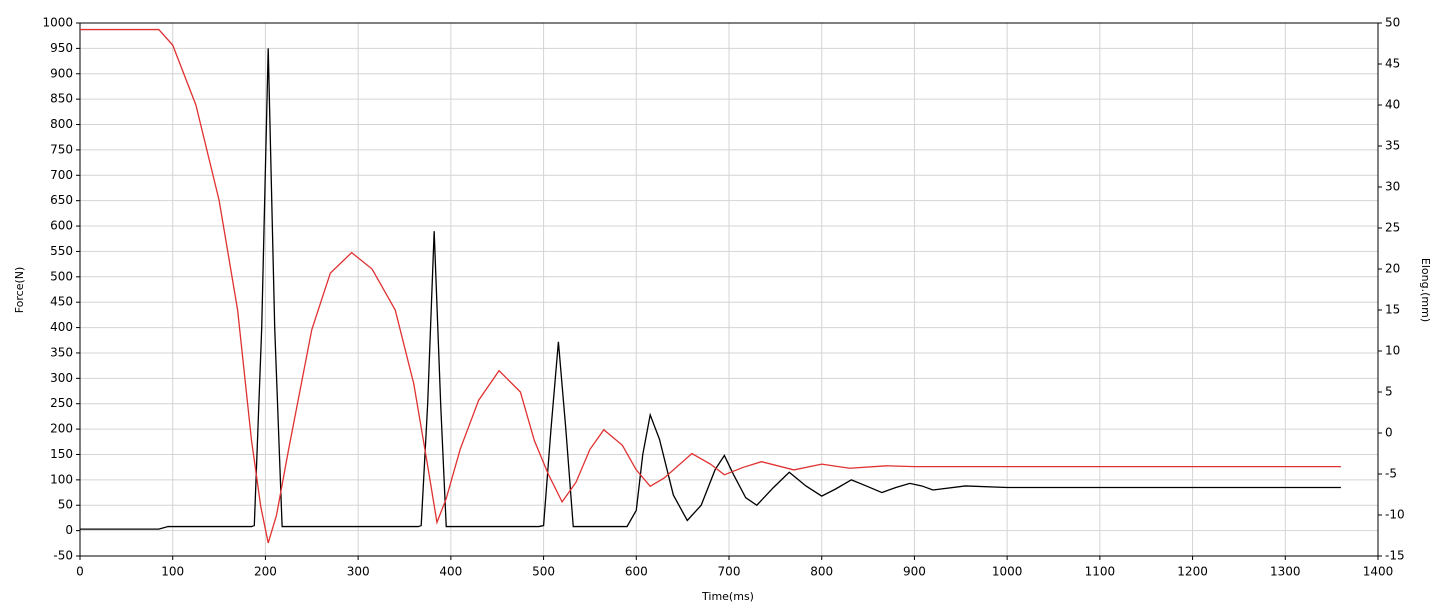 The height and width of the screenshot is (608, 1445). What do you see at coordinates (727, 596) in the screenshot?
I see `x-axis-label: Time(ms)` at bounding box center [727, 596].